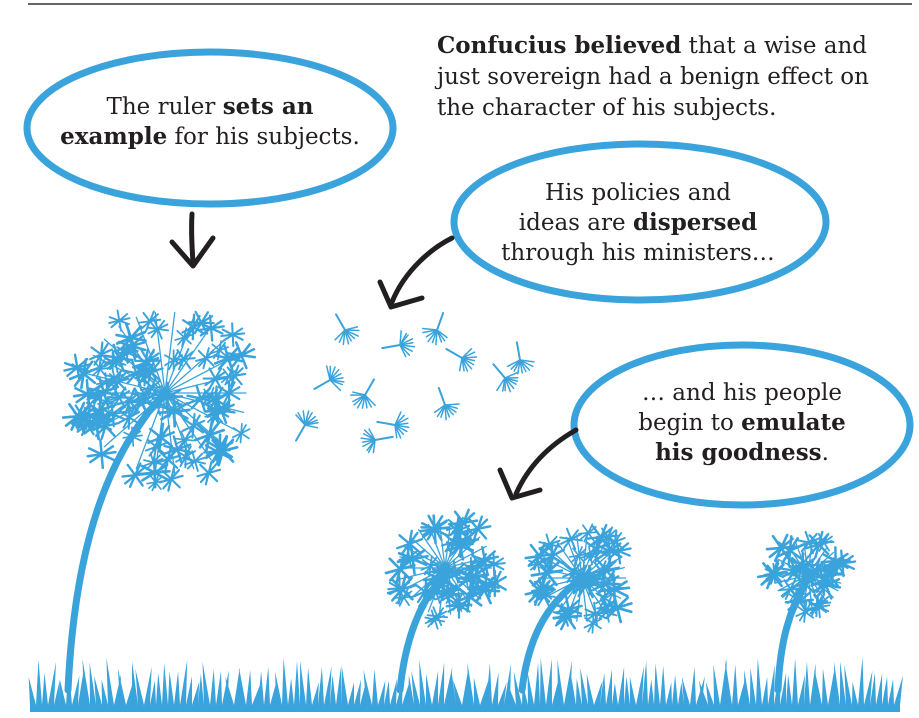 The width and height of the screenshot is (919, 718). Describe the element at coordinates (114, 136) in the screenshot. I see `bubble-ruler-bold2: example` at that location.